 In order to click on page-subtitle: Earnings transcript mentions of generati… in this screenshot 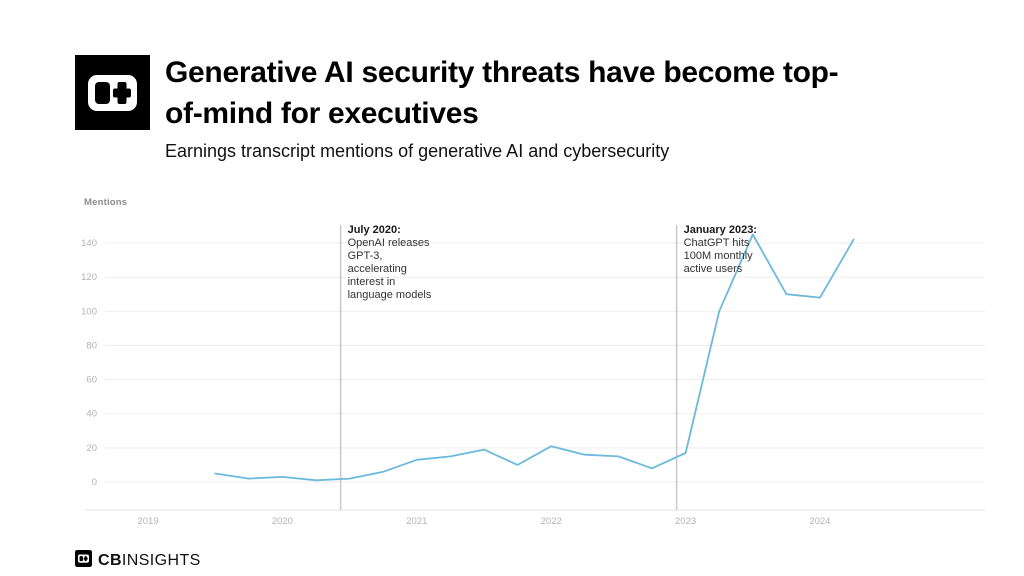, I will do `click(417, 151)`.